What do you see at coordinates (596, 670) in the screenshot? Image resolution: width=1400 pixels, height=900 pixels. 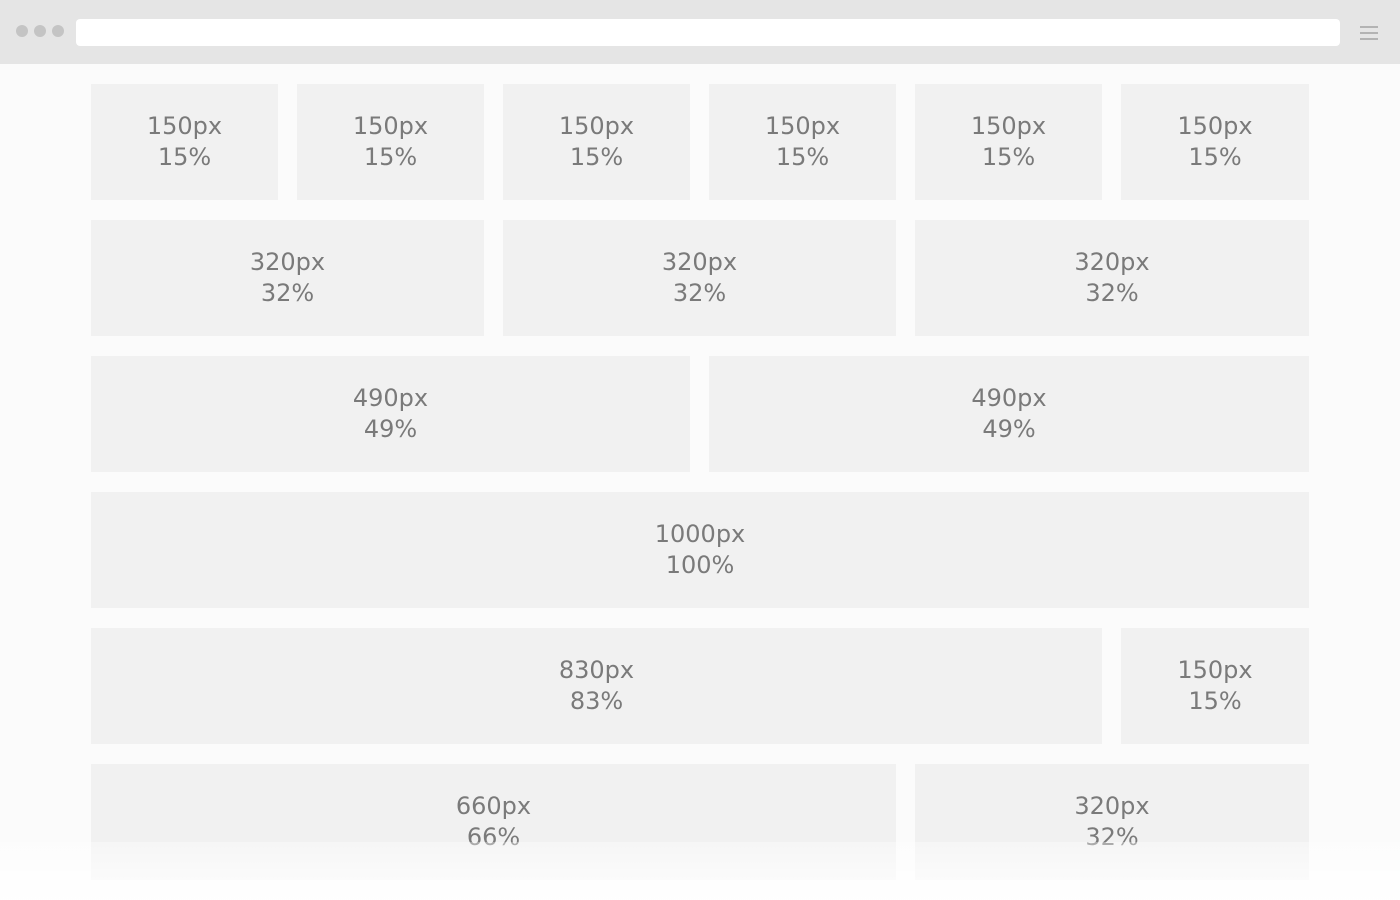 I see `cell-px-label: 830px` at bounding box center [596, 670].